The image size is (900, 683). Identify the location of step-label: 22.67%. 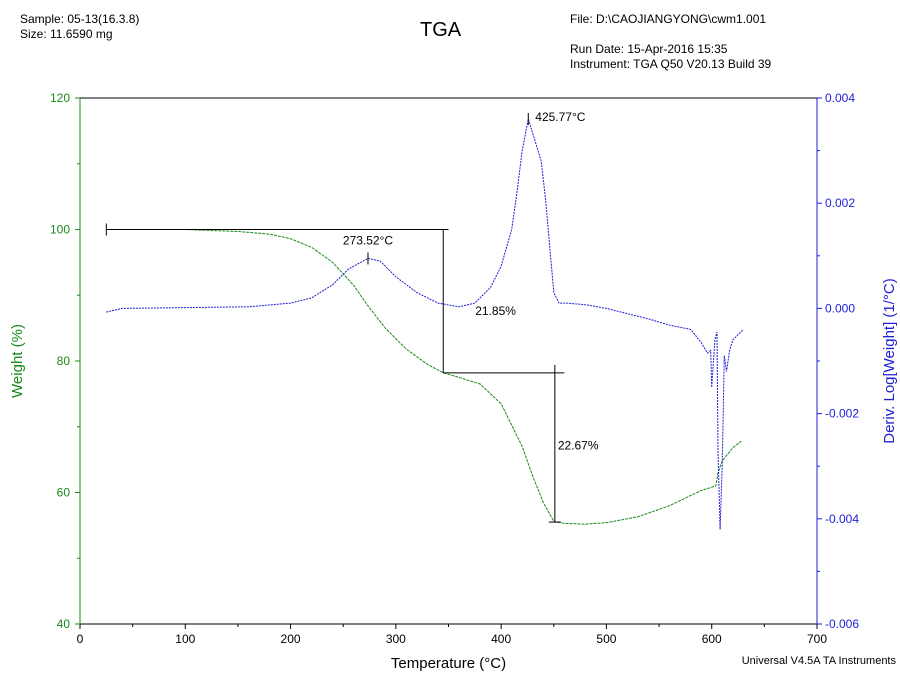
(578, 445).